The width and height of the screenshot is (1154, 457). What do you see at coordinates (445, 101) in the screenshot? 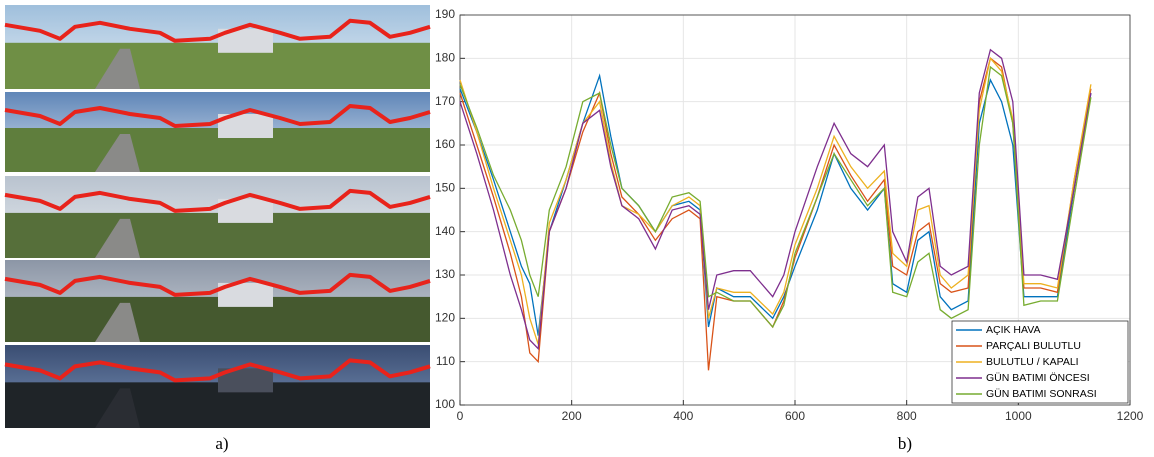
I see `y-tick-label: 170` at bounding box center [445, 101].